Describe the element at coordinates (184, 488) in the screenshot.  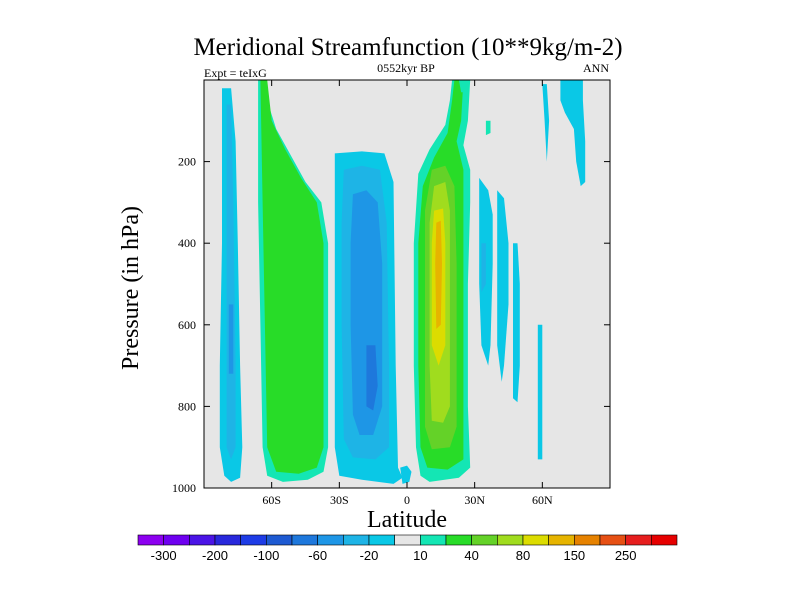
I see `y-tick-label: 1000` at that location.